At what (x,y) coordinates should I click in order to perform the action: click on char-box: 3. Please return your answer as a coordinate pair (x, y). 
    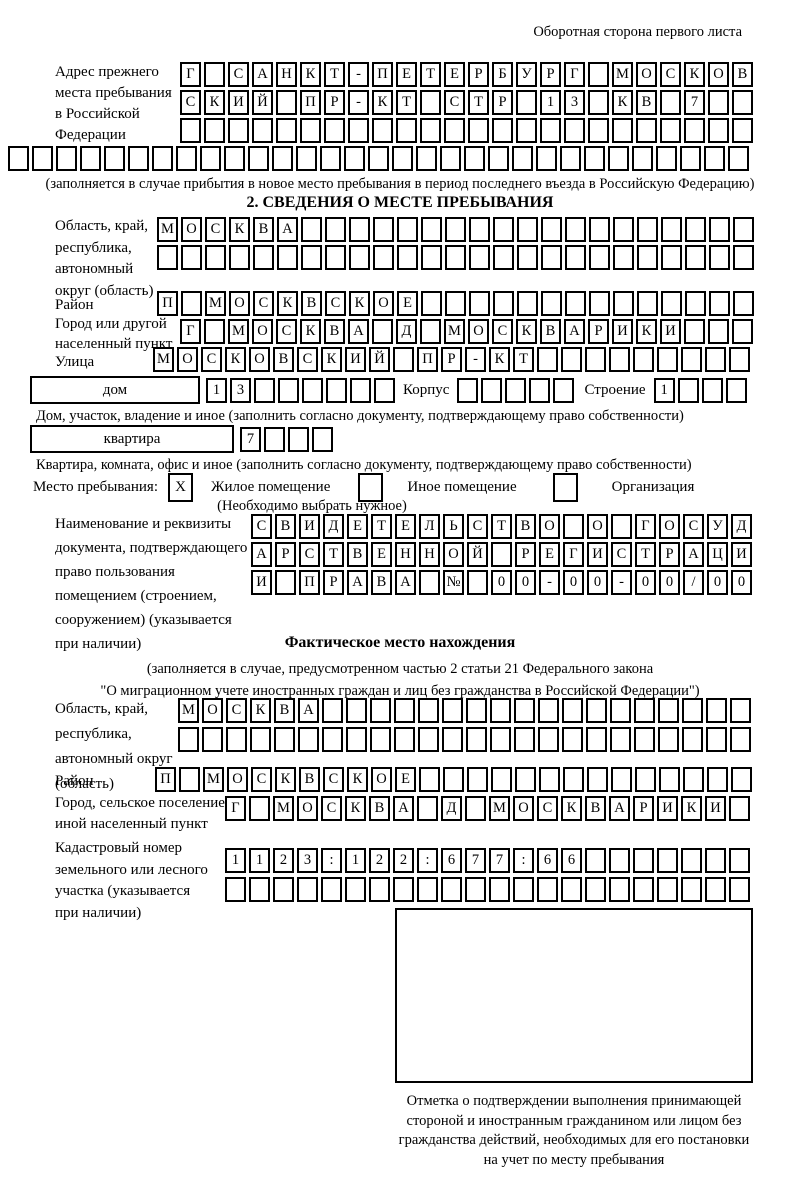
    Looking at the image, I should click on (307, 860).